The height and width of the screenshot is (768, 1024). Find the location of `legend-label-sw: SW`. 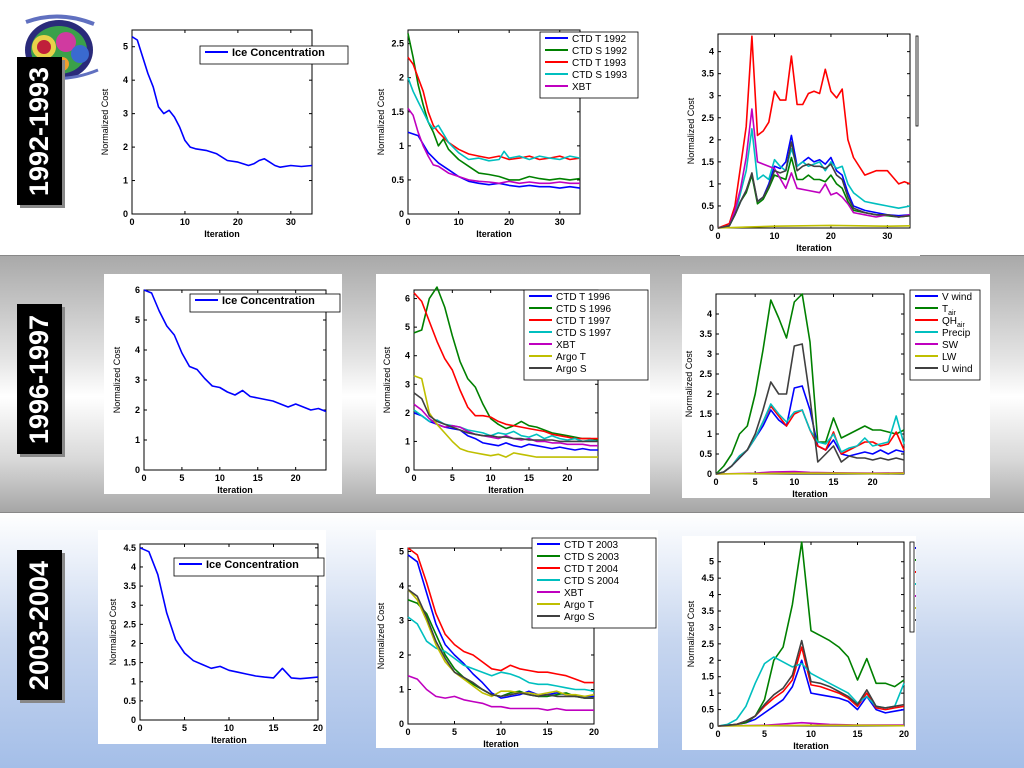

legend-label-sw: SW is located at coordinates (950, 345).